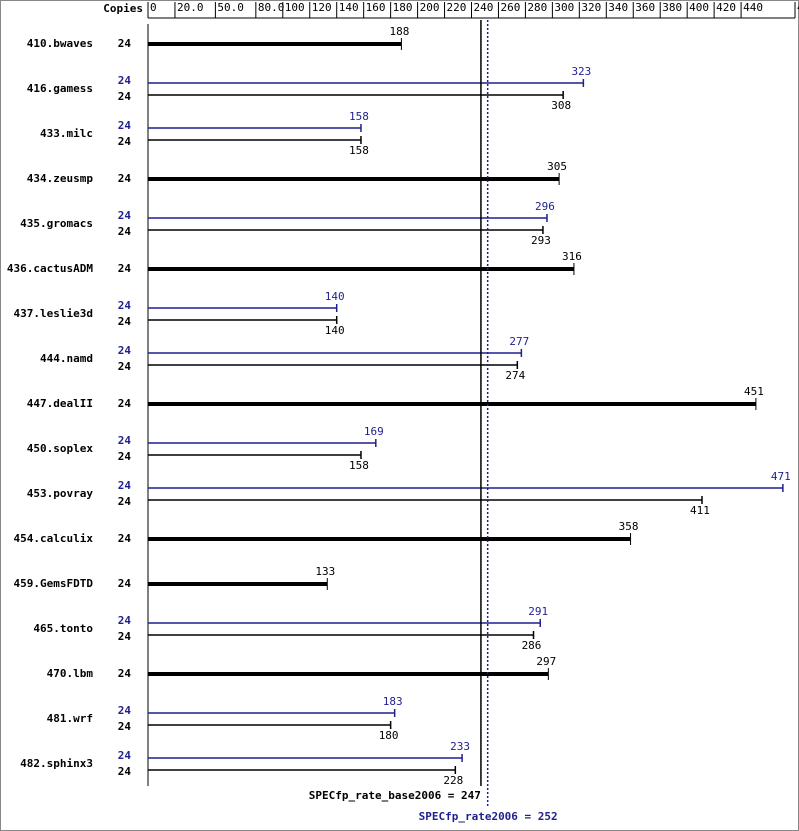 The image size is (799, 831). What do you see at coordinates (54, 583) in the screenshot?
I see `benchmark-label: 459.GemsFDTD` at bounding box center [54, 583].